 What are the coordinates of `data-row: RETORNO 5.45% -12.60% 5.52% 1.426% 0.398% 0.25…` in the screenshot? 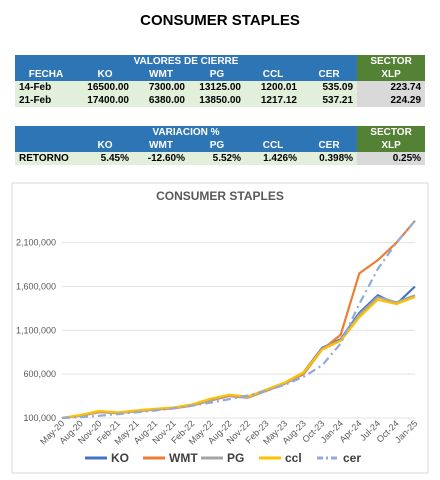 It's located at (220, 158).